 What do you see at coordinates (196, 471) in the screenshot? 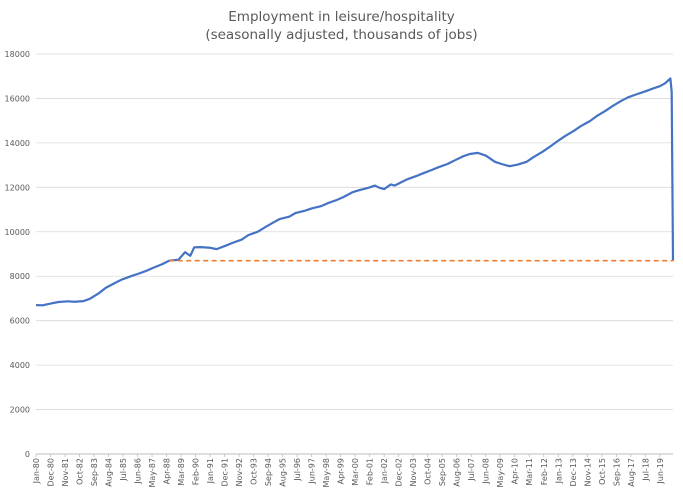
I see `x-tick-label: Feb-90` at bounding box center [196, 471].